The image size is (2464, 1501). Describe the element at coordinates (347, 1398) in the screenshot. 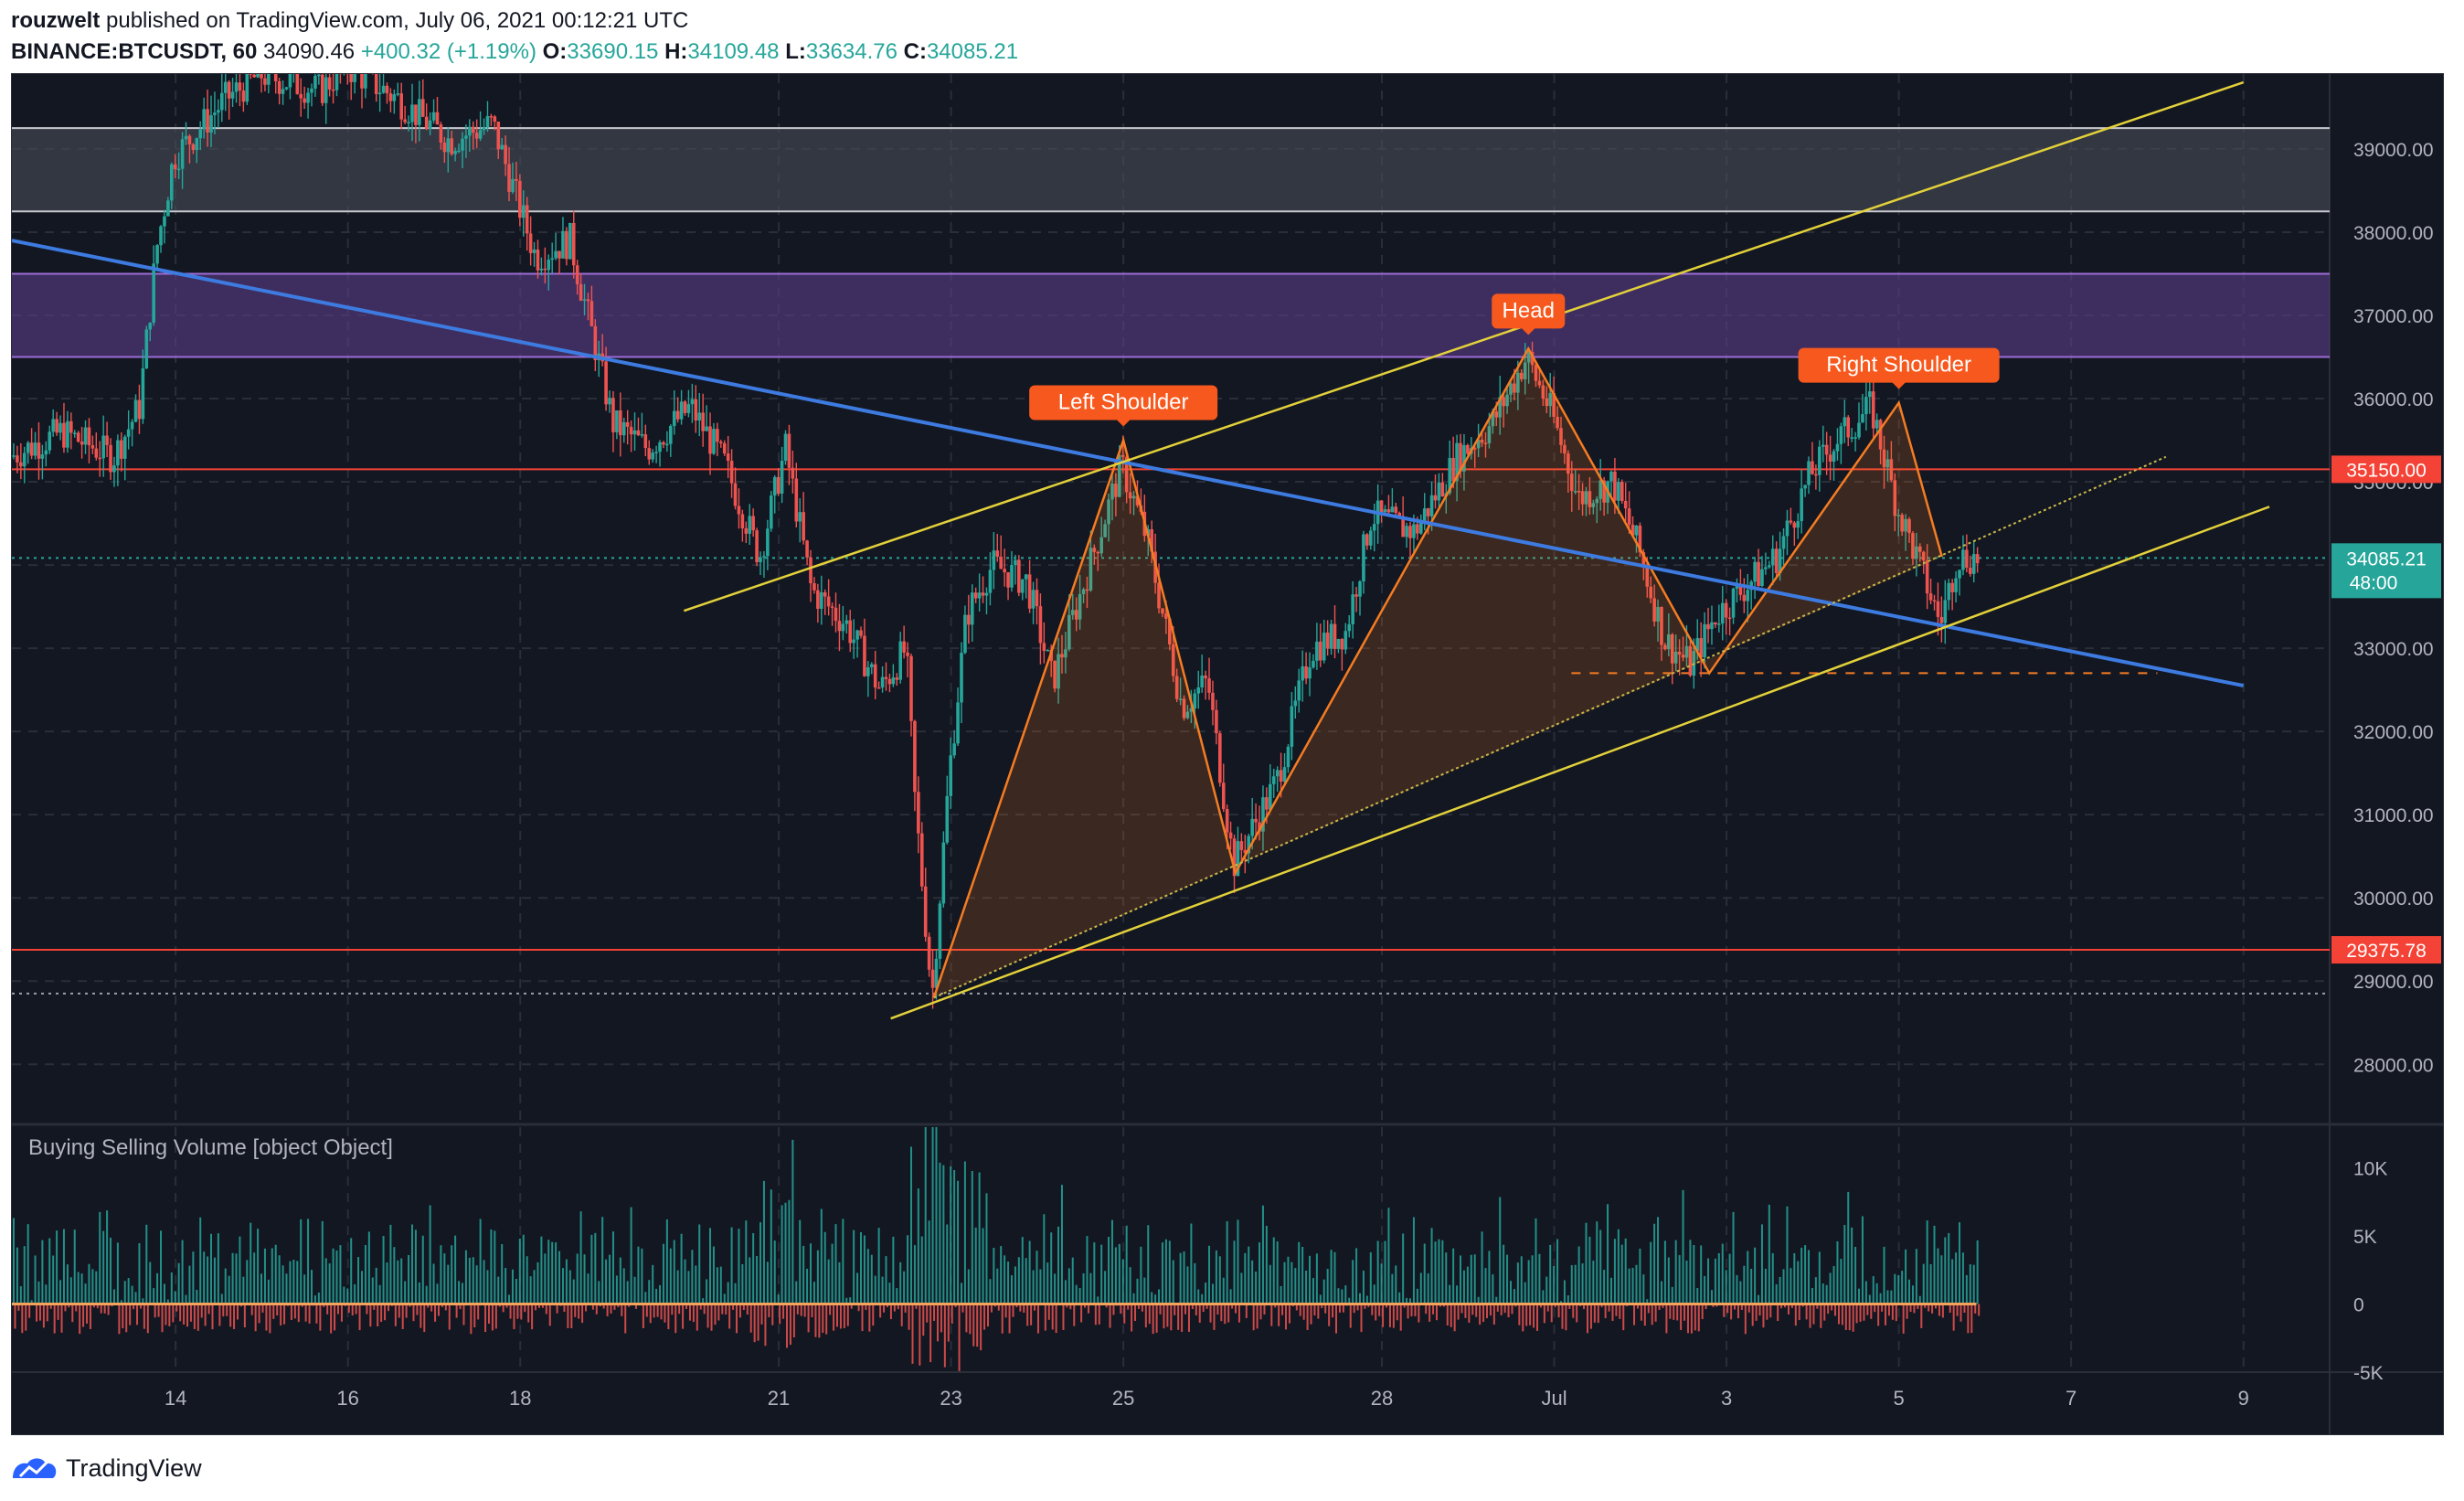

I see `x-tick-label: 16` at that location.